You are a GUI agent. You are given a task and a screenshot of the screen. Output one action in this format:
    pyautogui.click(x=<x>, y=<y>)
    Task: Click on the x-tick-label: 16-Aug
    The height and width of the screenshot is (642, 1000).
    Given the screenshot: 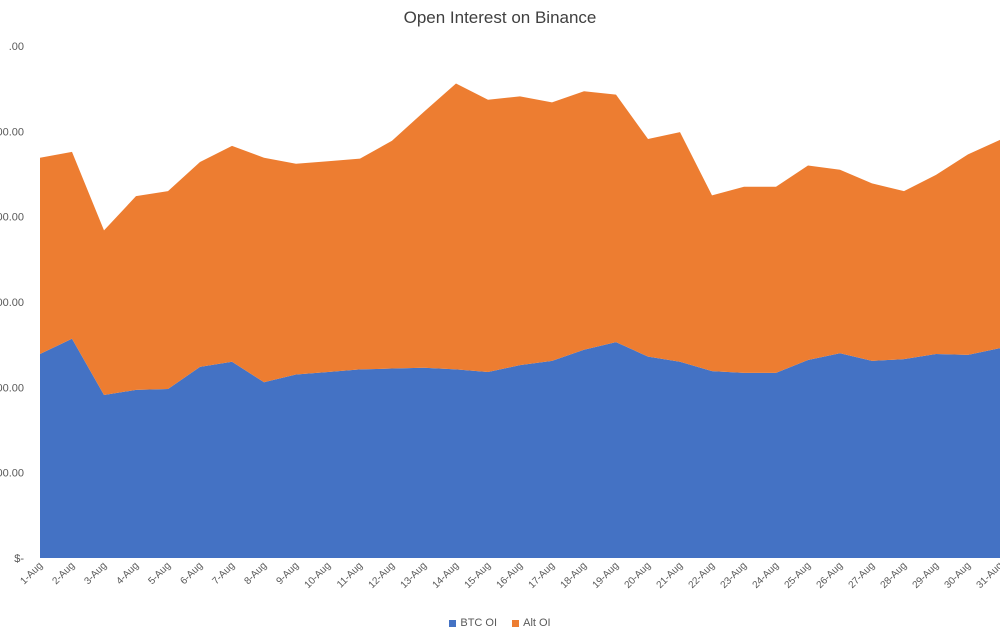 What is the action you would take?
    pyautogui.click(x=510, y=575)
    